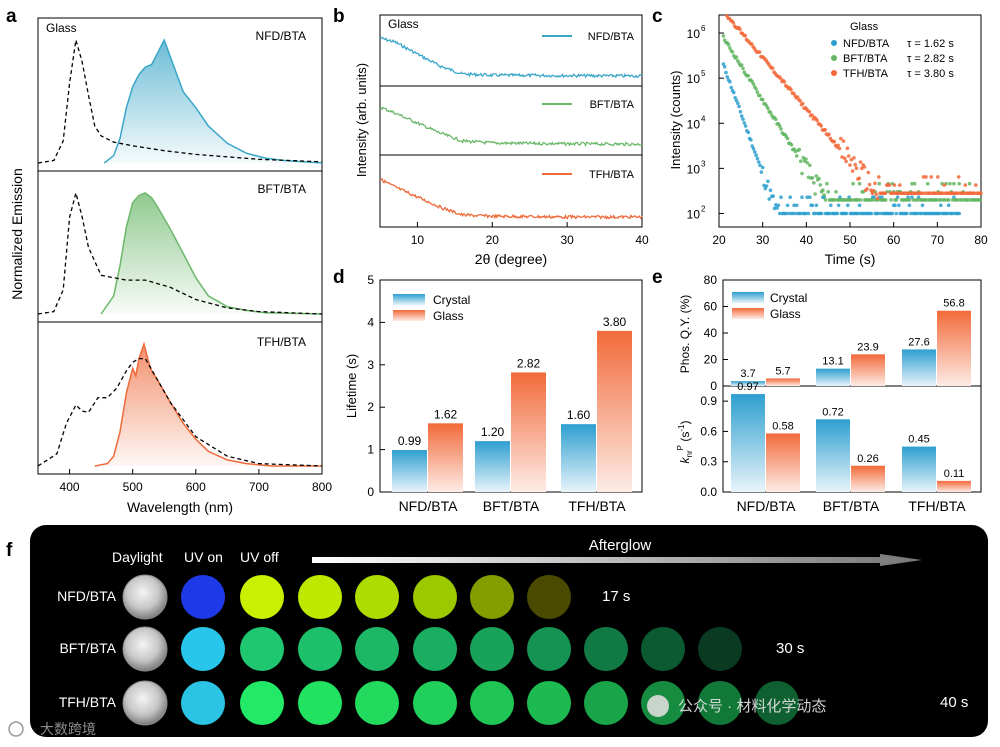 Image resolution: width=1000 pixels, height=747 pixels. Describe the element at coordinates (833, 455) in the screenshot. I see `knr-bar-crystal-bft` at that location.